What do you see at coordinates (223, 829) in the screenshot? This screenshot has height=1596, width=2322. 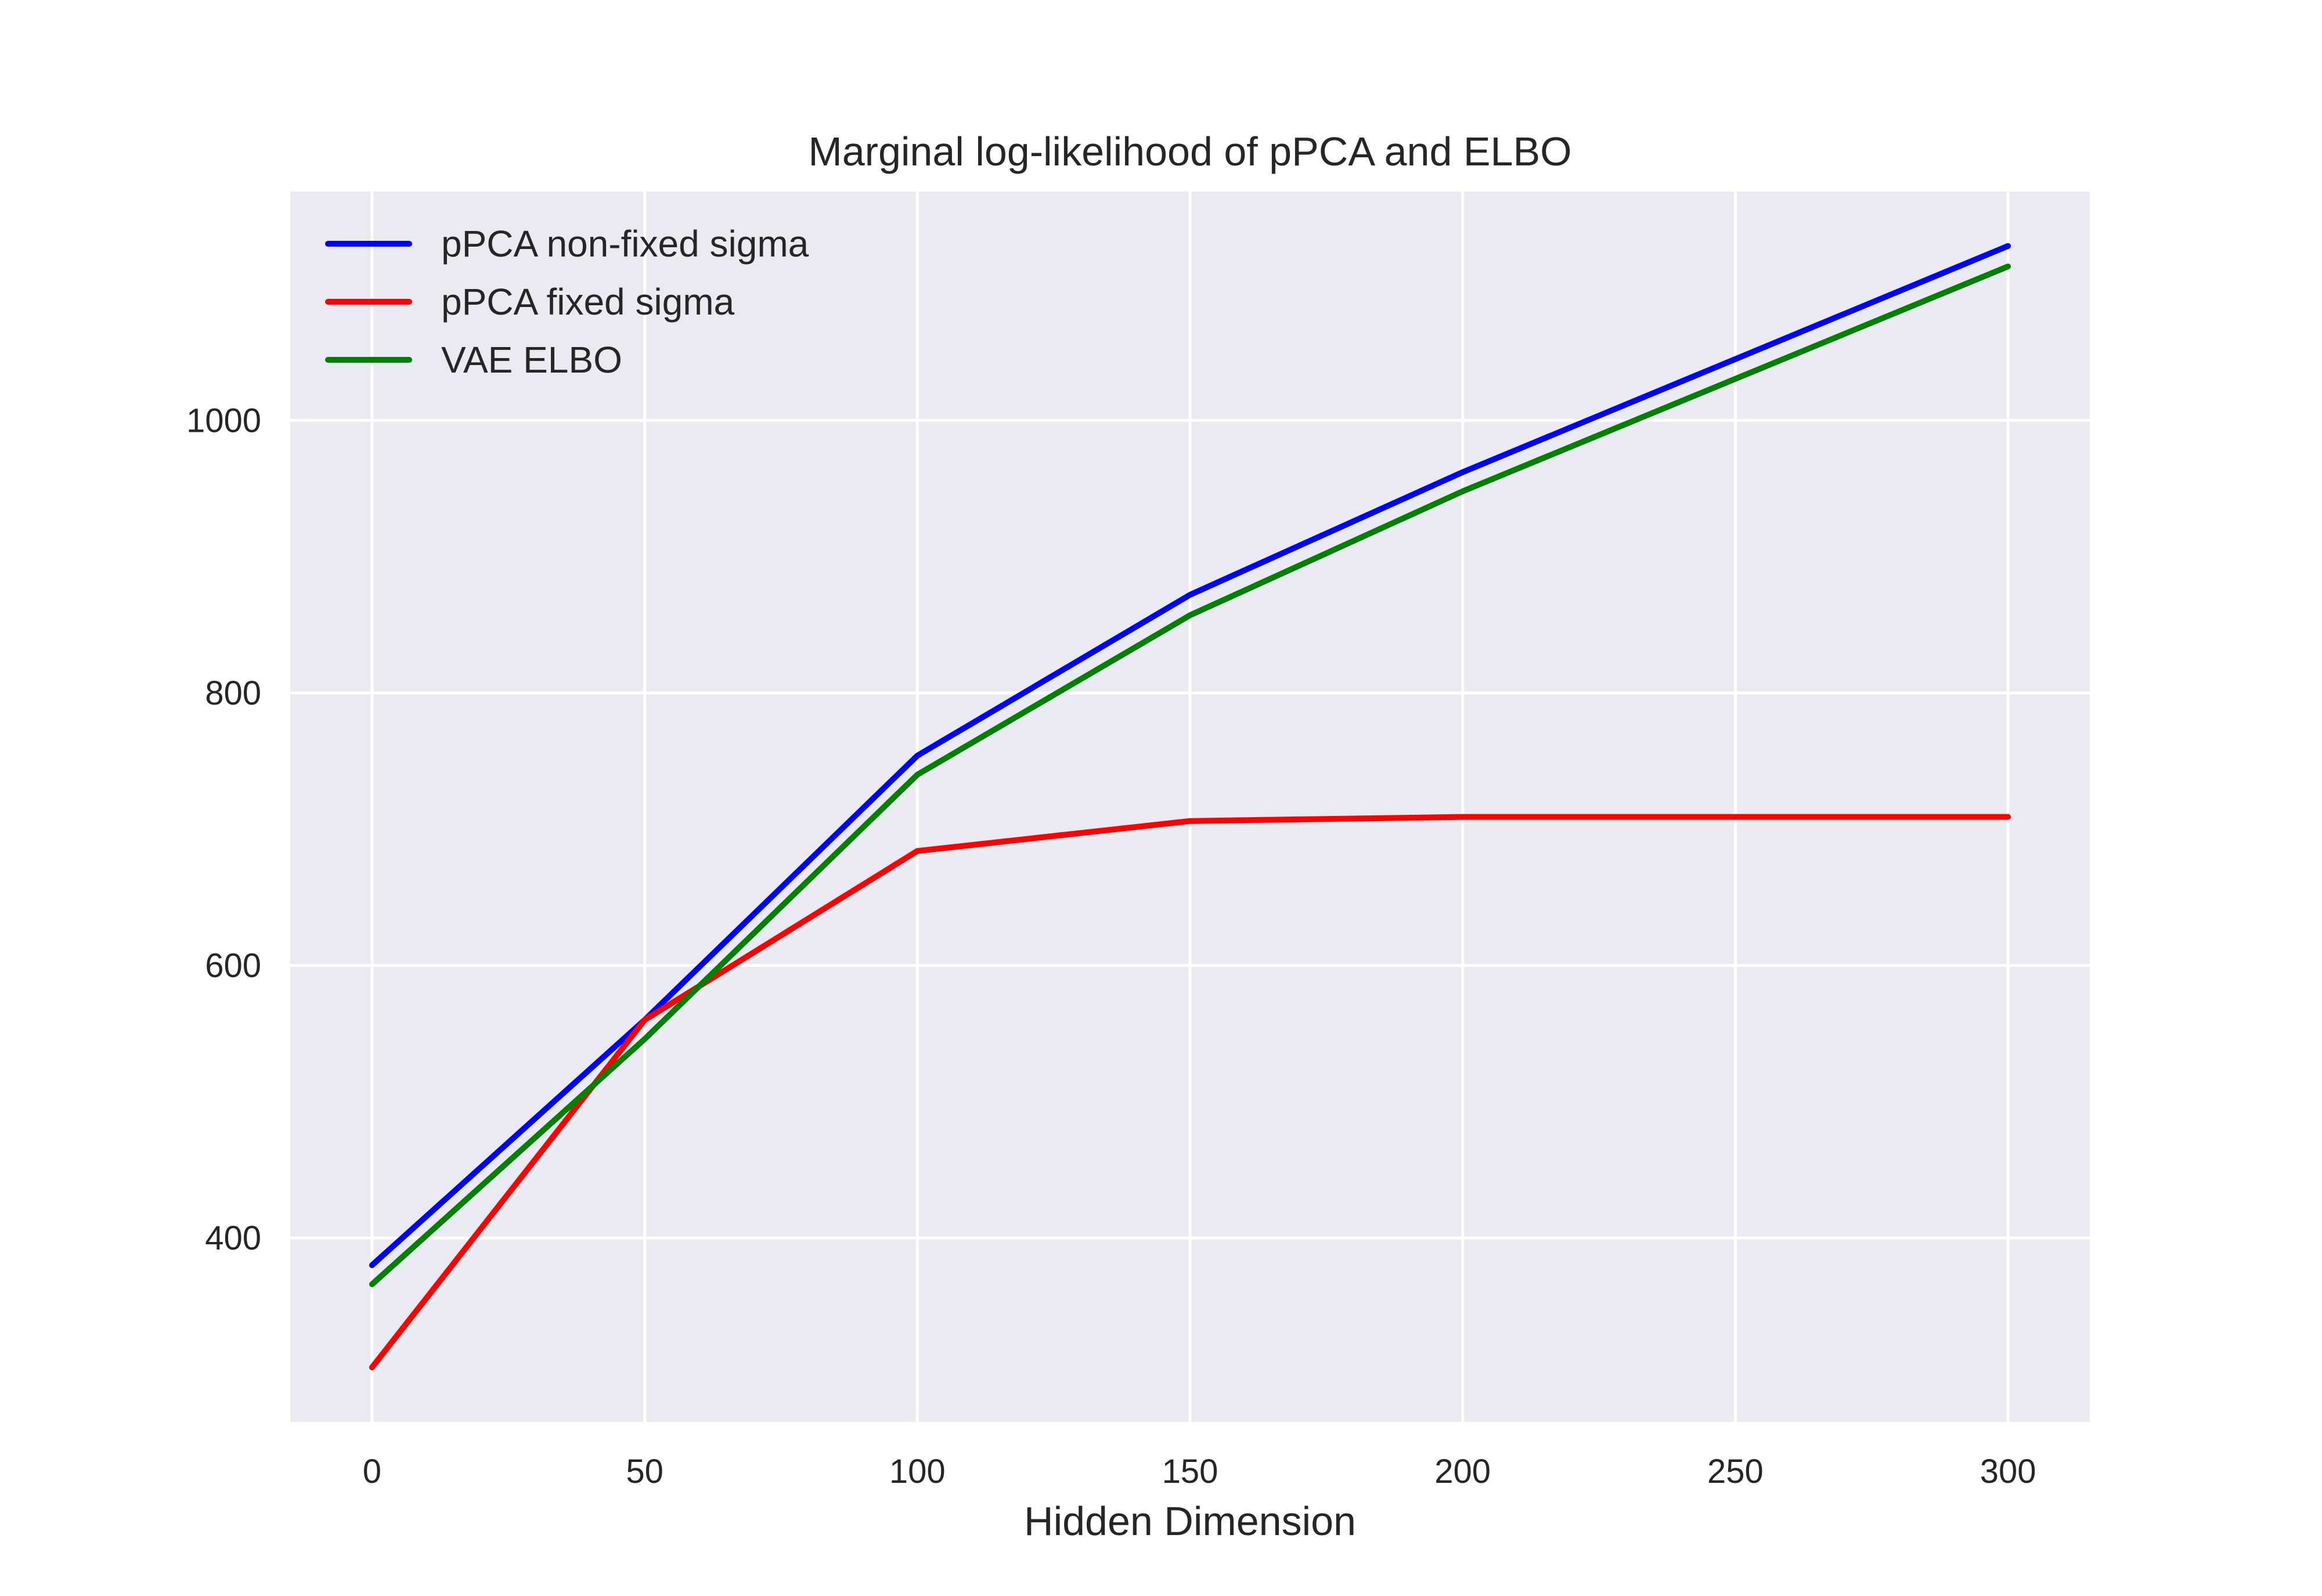 I see `y-tick-labels: 400 600 800 1000` at bounding box center [223, 829].